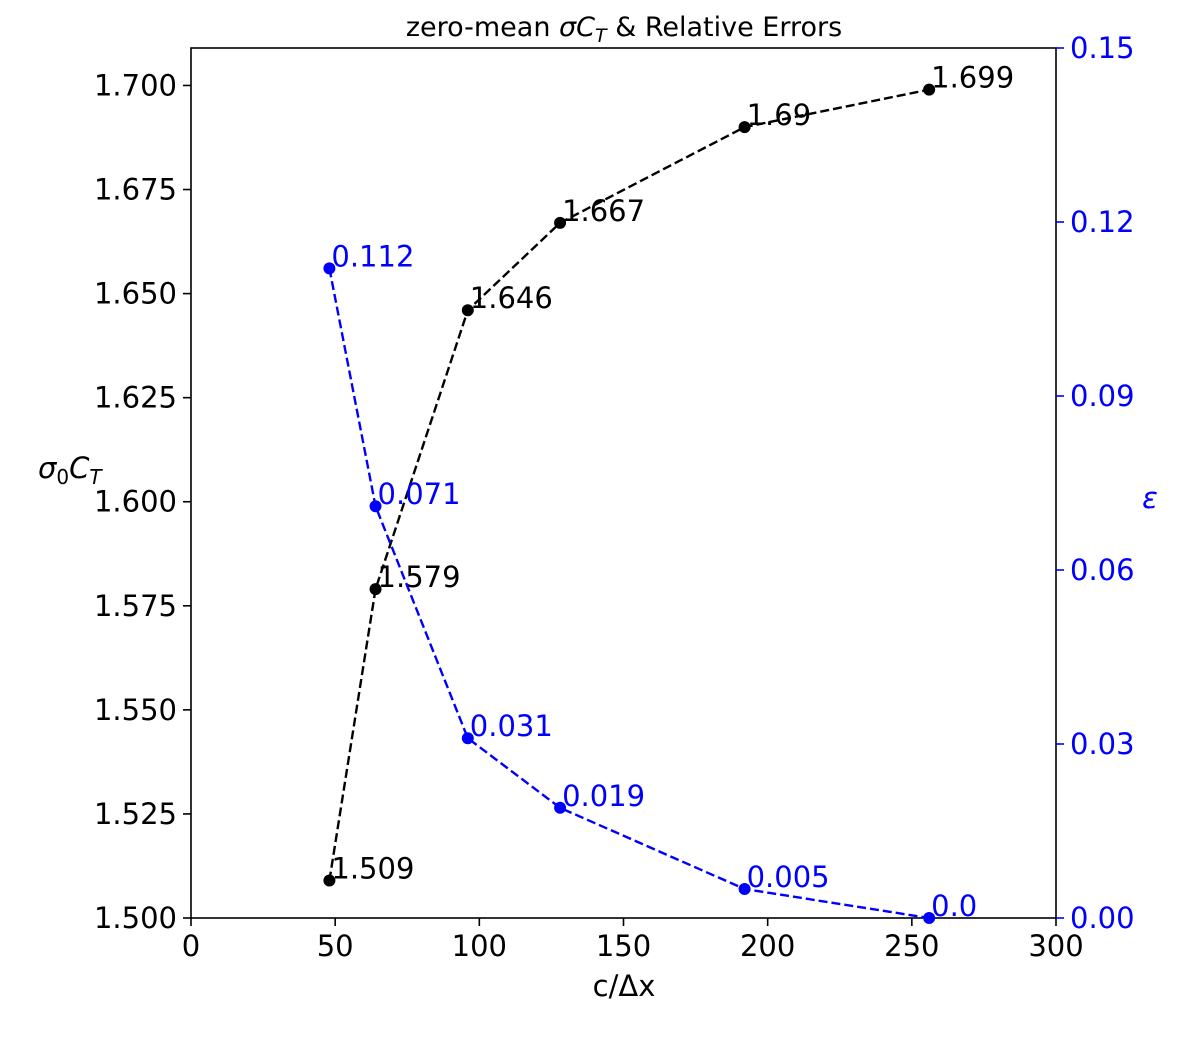 The image size is (1196, 1039). Describe the element at coordinates (135, 918) in the screenshot. I see `y-tick-label-left: 1.500` at that location.